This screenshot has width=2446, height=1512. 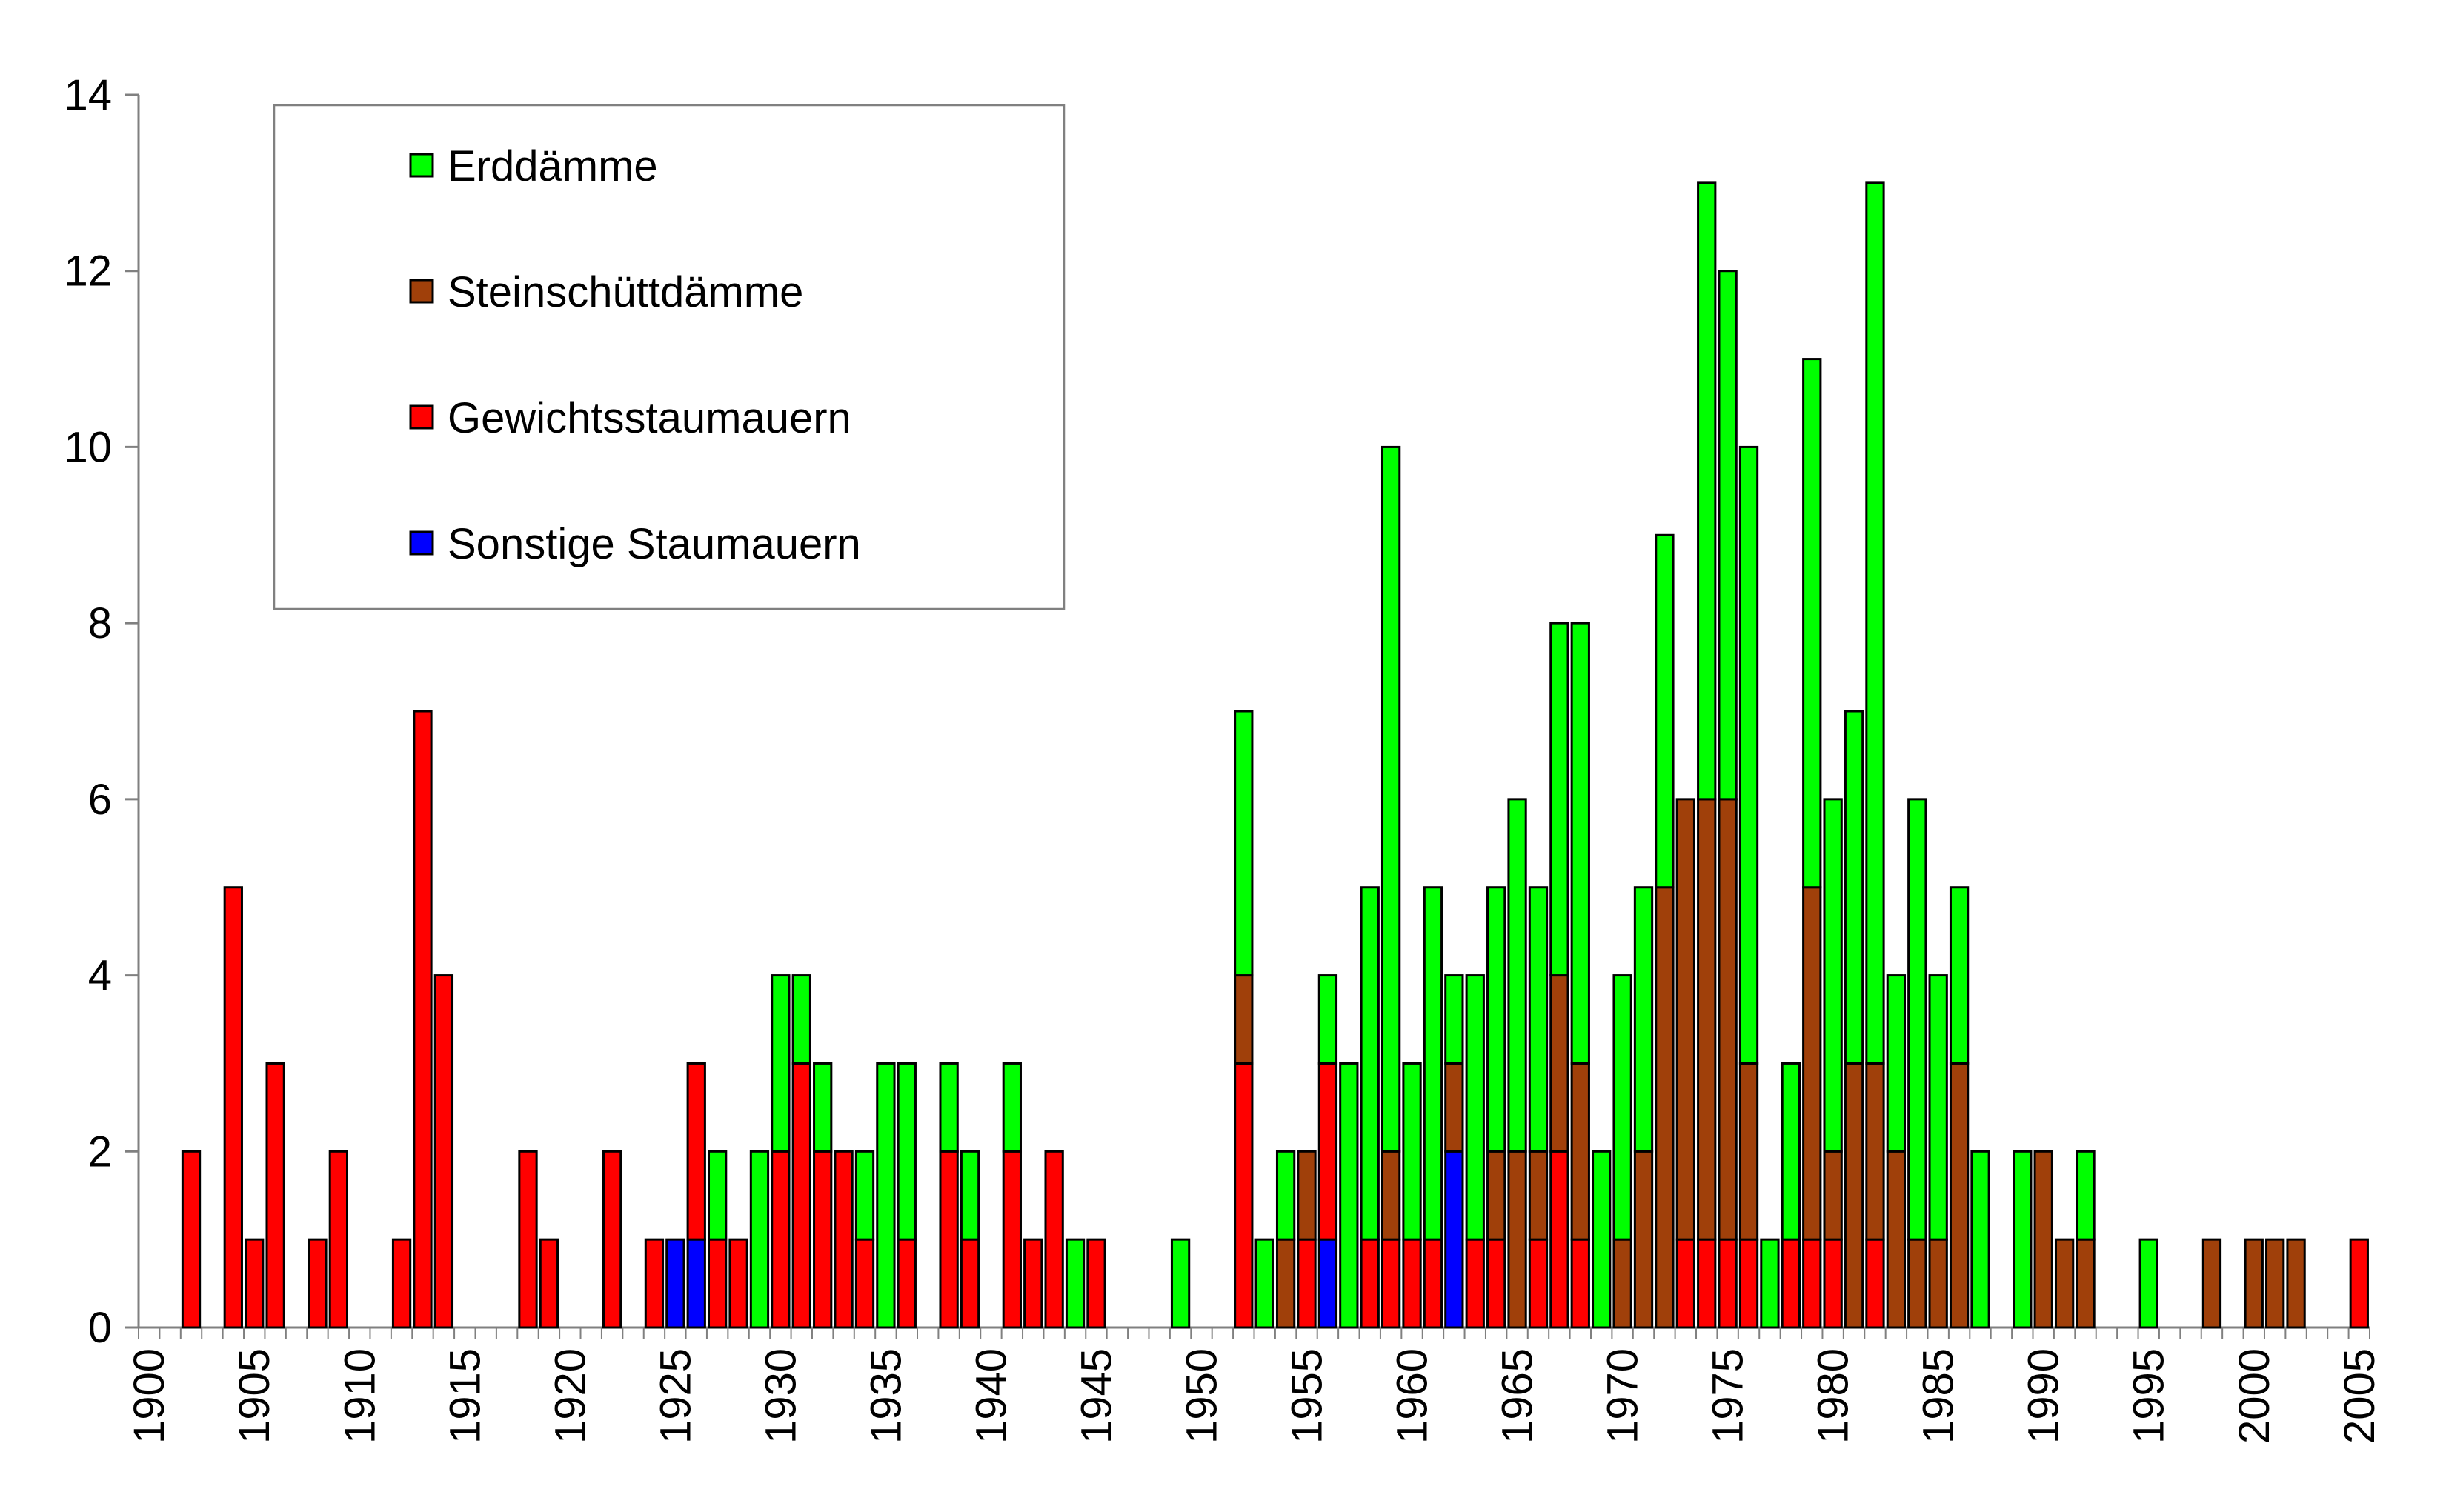 What do you see at coordinates (1517, 1239) in the screenshot?
I see `bar-segment: Steinschüttdämme 1965: 2` at bounding box center [1517, 1239].